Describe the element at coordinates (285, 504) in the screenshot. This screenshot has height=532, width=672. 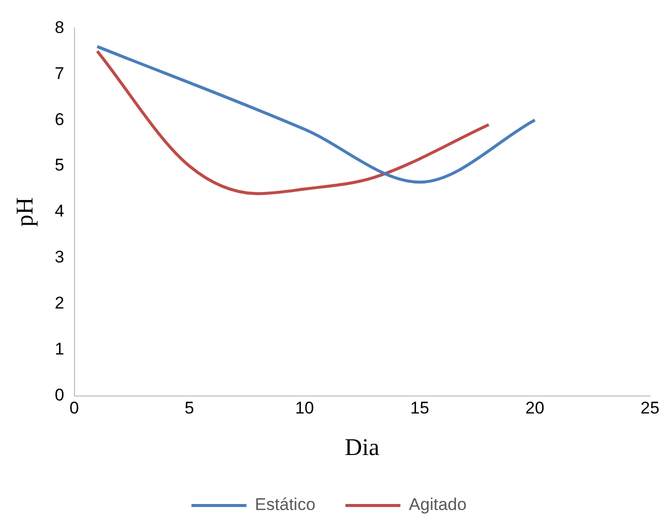
I see `legend-label: Estático` at that location.